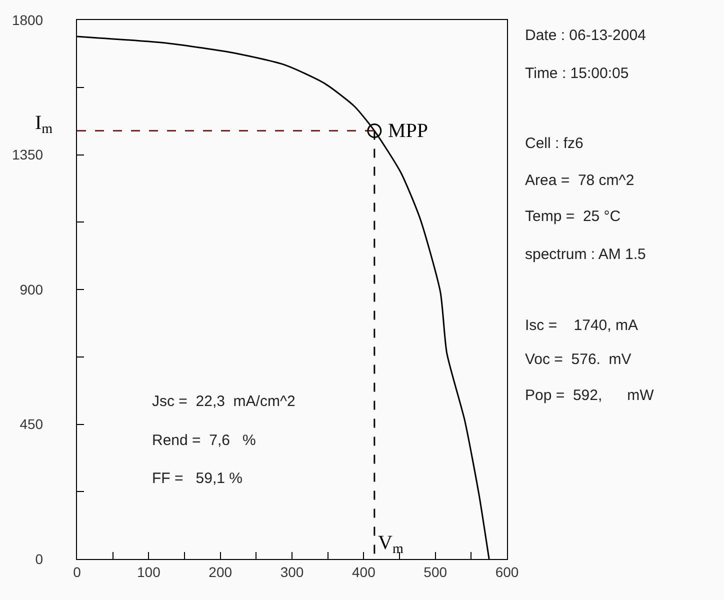  I want to click on x-tick-label: 400, so click(364, 572).